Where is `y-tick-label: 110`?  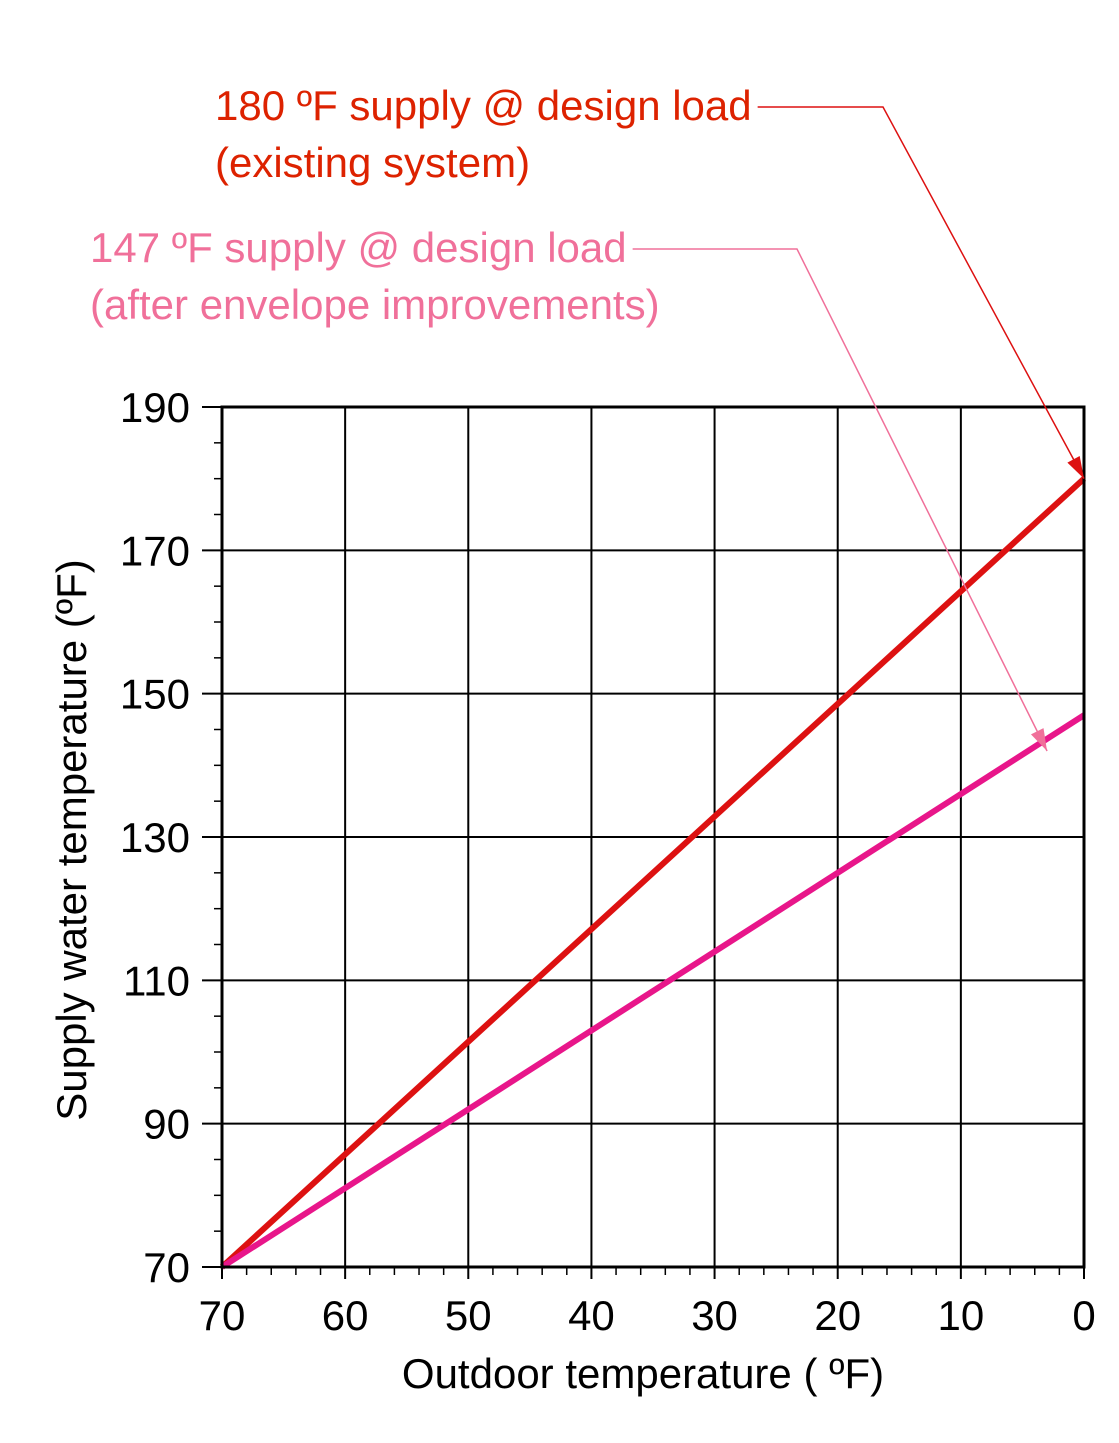
y-tick-label: 110 is located at coordinates (156, 980).